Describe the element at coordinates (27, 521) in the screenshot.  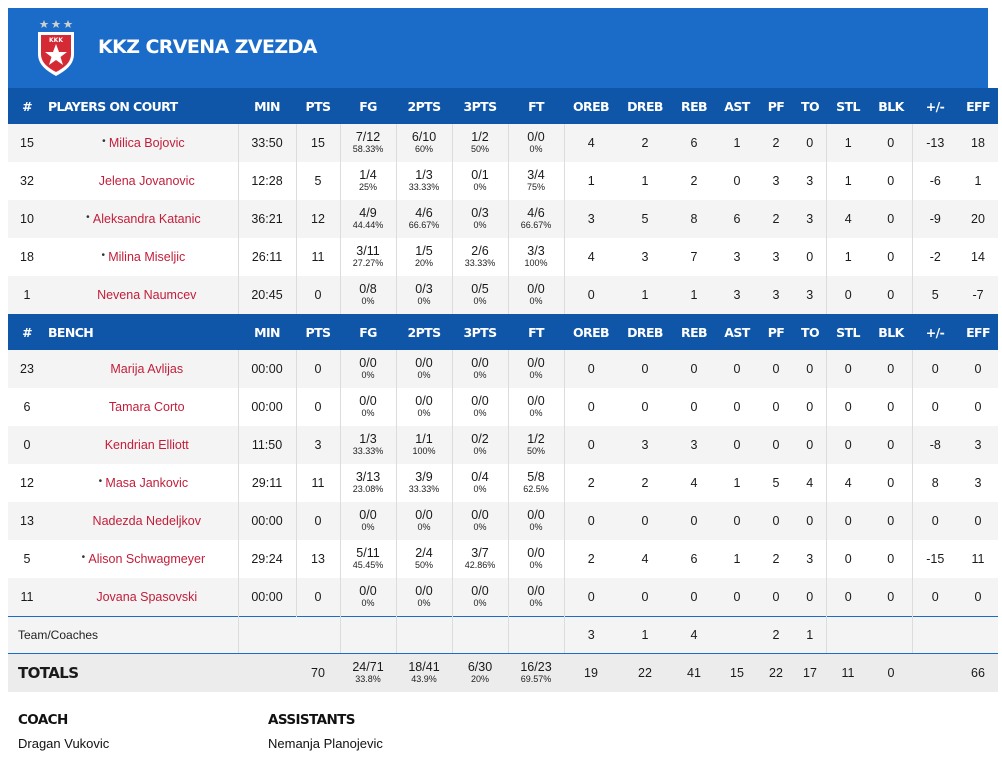
I see `player-number: 13` at that location.